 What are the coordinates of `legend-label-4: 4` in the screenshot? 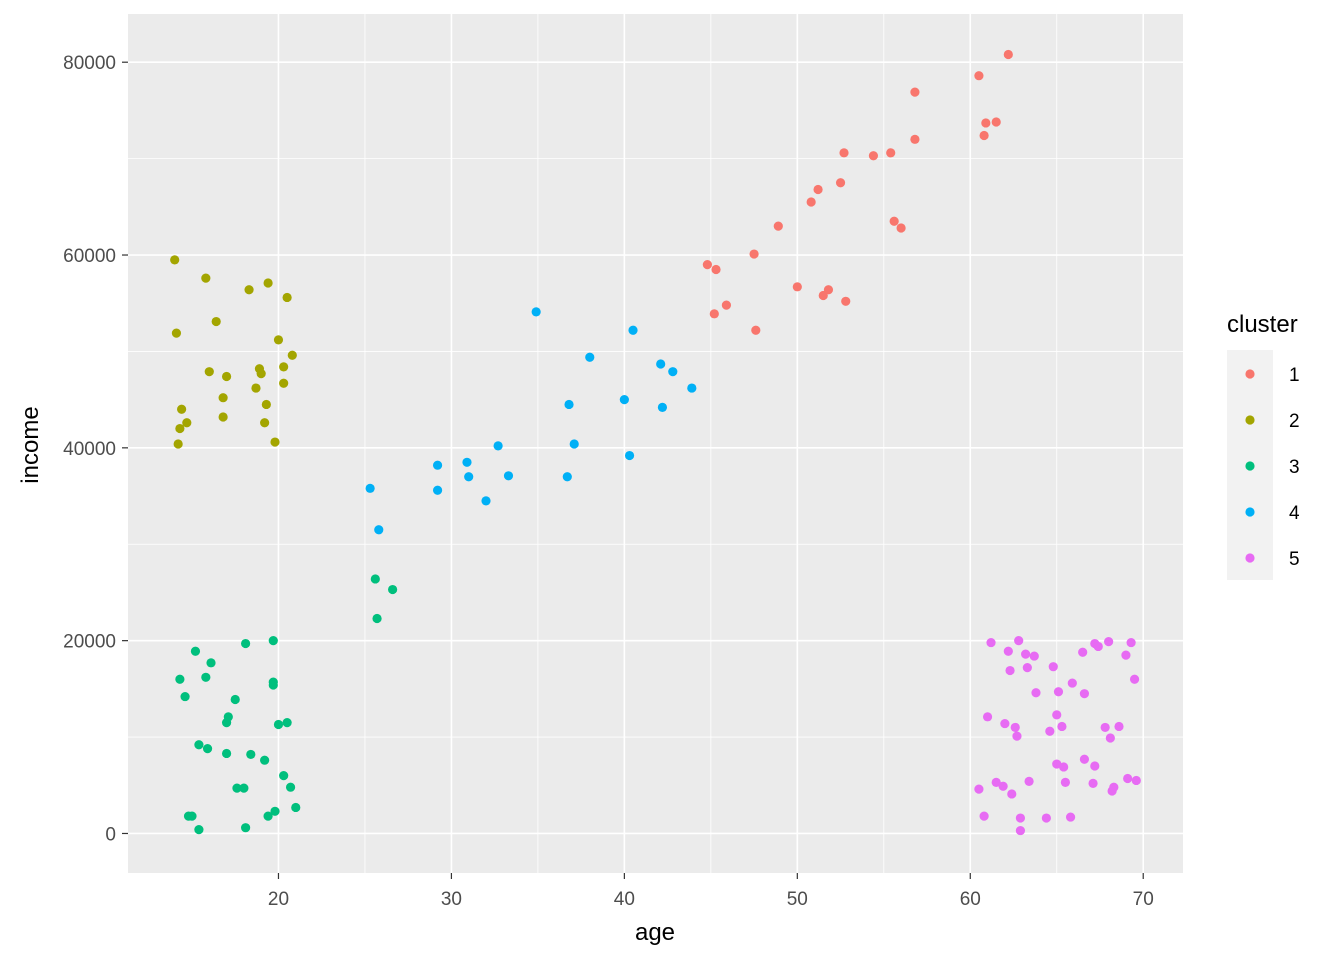 It's located at (1294, 513).